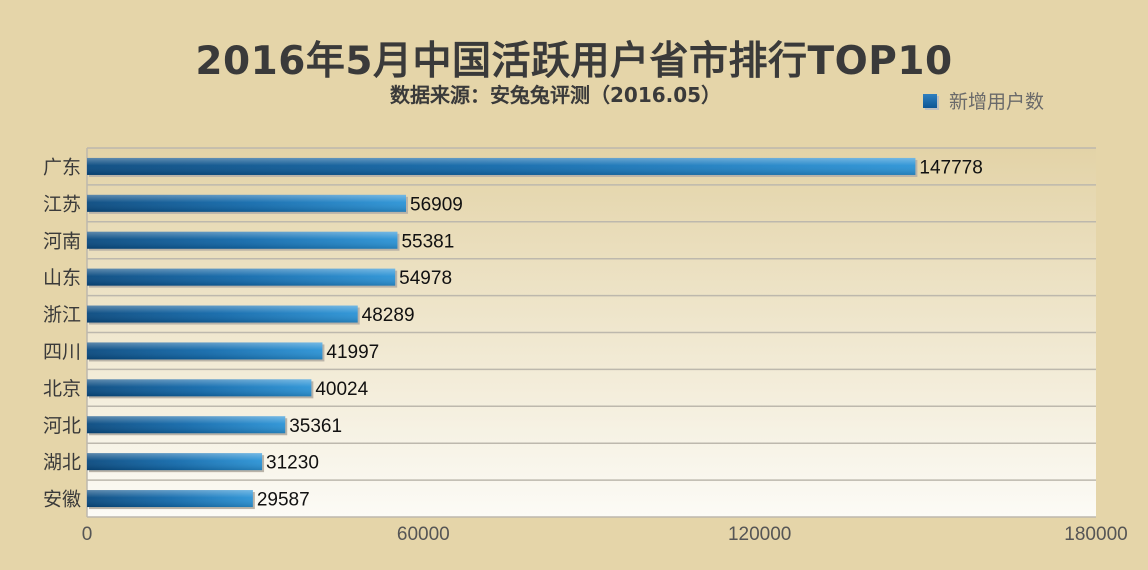 This screenshot has height=570, width=1148. What do you see at coordinates (574, 61) in the screenshot?
I see `chart-title: 2016年5月中国活跃用户省市排行TOP10` at bounding box center [574, 61].